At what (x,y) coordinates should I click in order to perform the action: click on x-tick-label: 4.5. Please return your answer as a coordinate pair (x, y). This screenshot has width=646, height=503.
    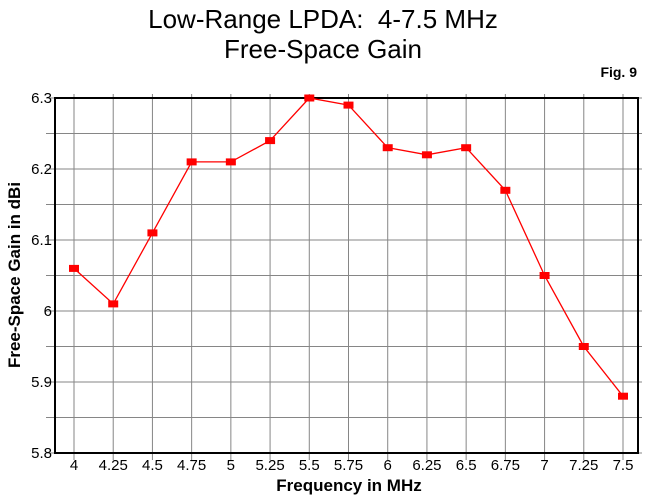
    Looking at the image, I should click on (152, 465).